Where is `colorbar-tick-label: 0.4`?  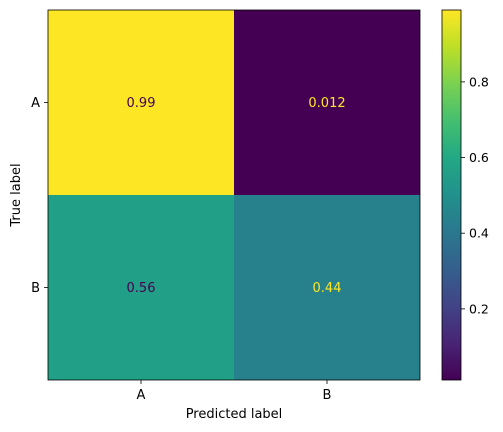 colorbar-tick-label: 0.4 is located at coordinates (479, 233).